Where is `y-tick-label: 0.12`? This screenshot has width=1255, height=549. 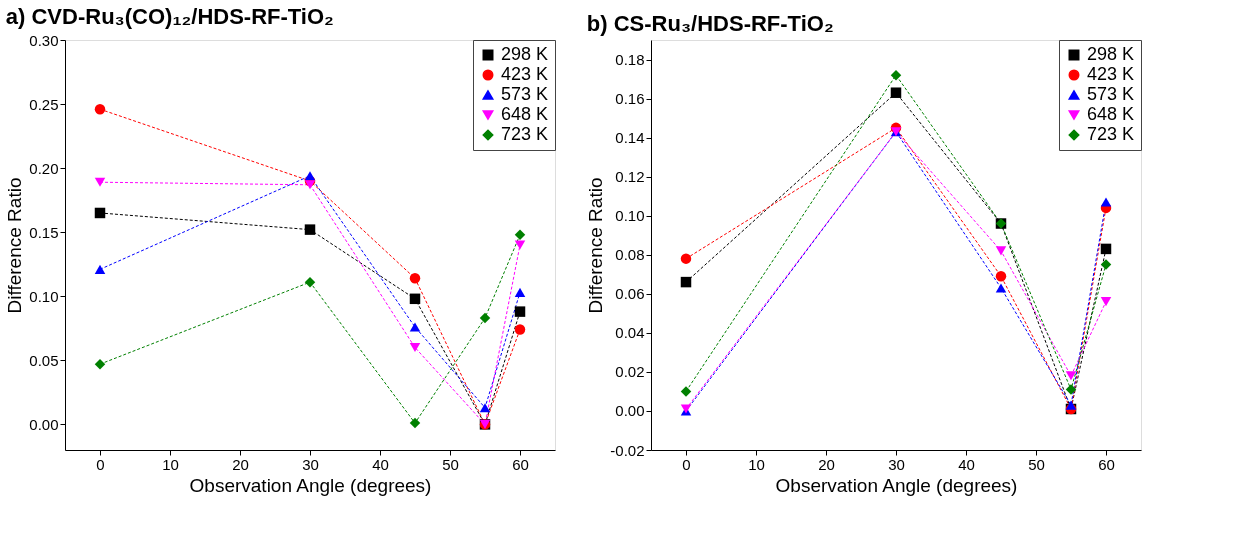 y-tick-label: 0.12 is located at coordinates (630, 177).